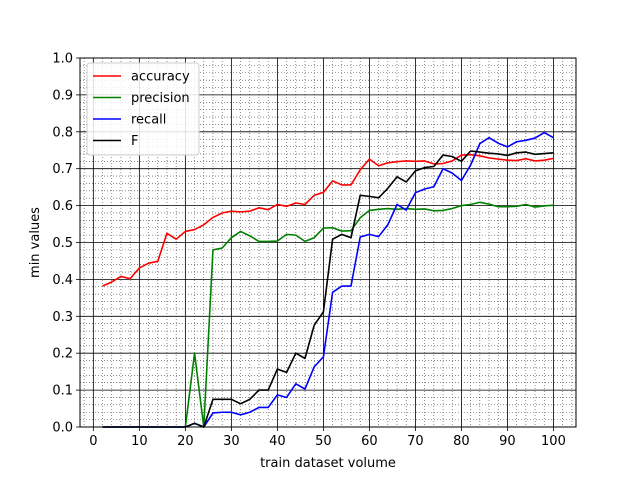 The image size is (640, 480). Describe the element at coordinates (185, 441) in the screenshot. I see `x-tick-label: 20` at that location.